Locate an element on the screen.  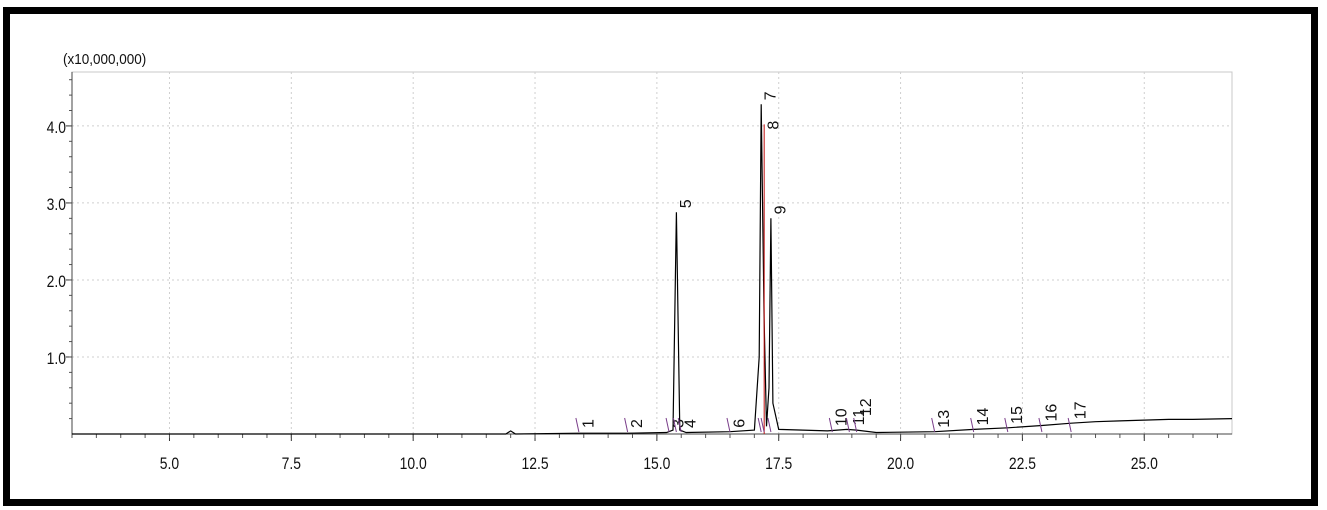
peak-label: 2 is located at coordinates (637, 423).